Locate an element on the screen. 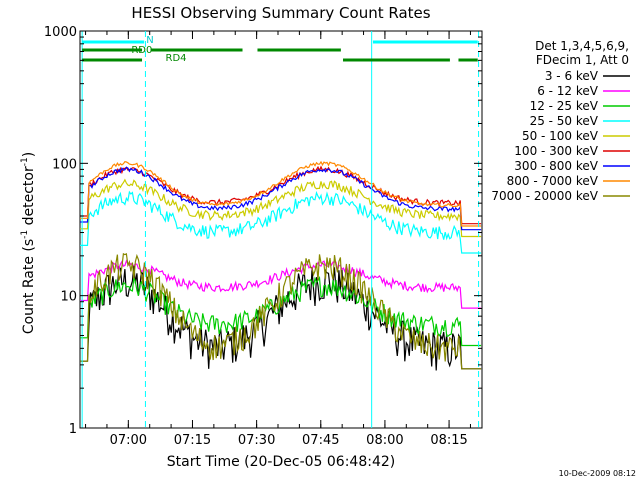 The image size is (640, 480). legend-header-line-1: Det 1,3,4,5,6,9, is located at coordinates (582, 46).